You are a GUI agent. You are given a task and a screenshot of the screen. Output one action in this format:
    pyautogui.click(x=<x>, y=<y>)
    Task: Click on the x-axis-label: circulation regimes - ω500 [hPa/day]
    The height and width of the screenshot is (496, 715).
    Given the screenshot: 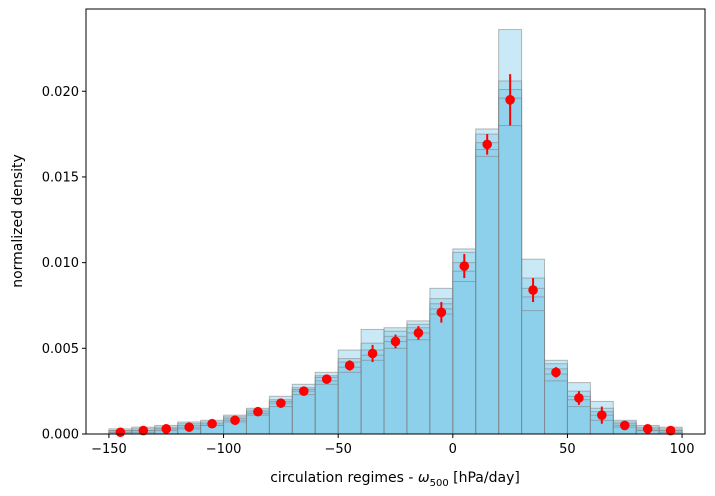 What is the action you would take?
    pyautogui.click(x=395, y=479)
    